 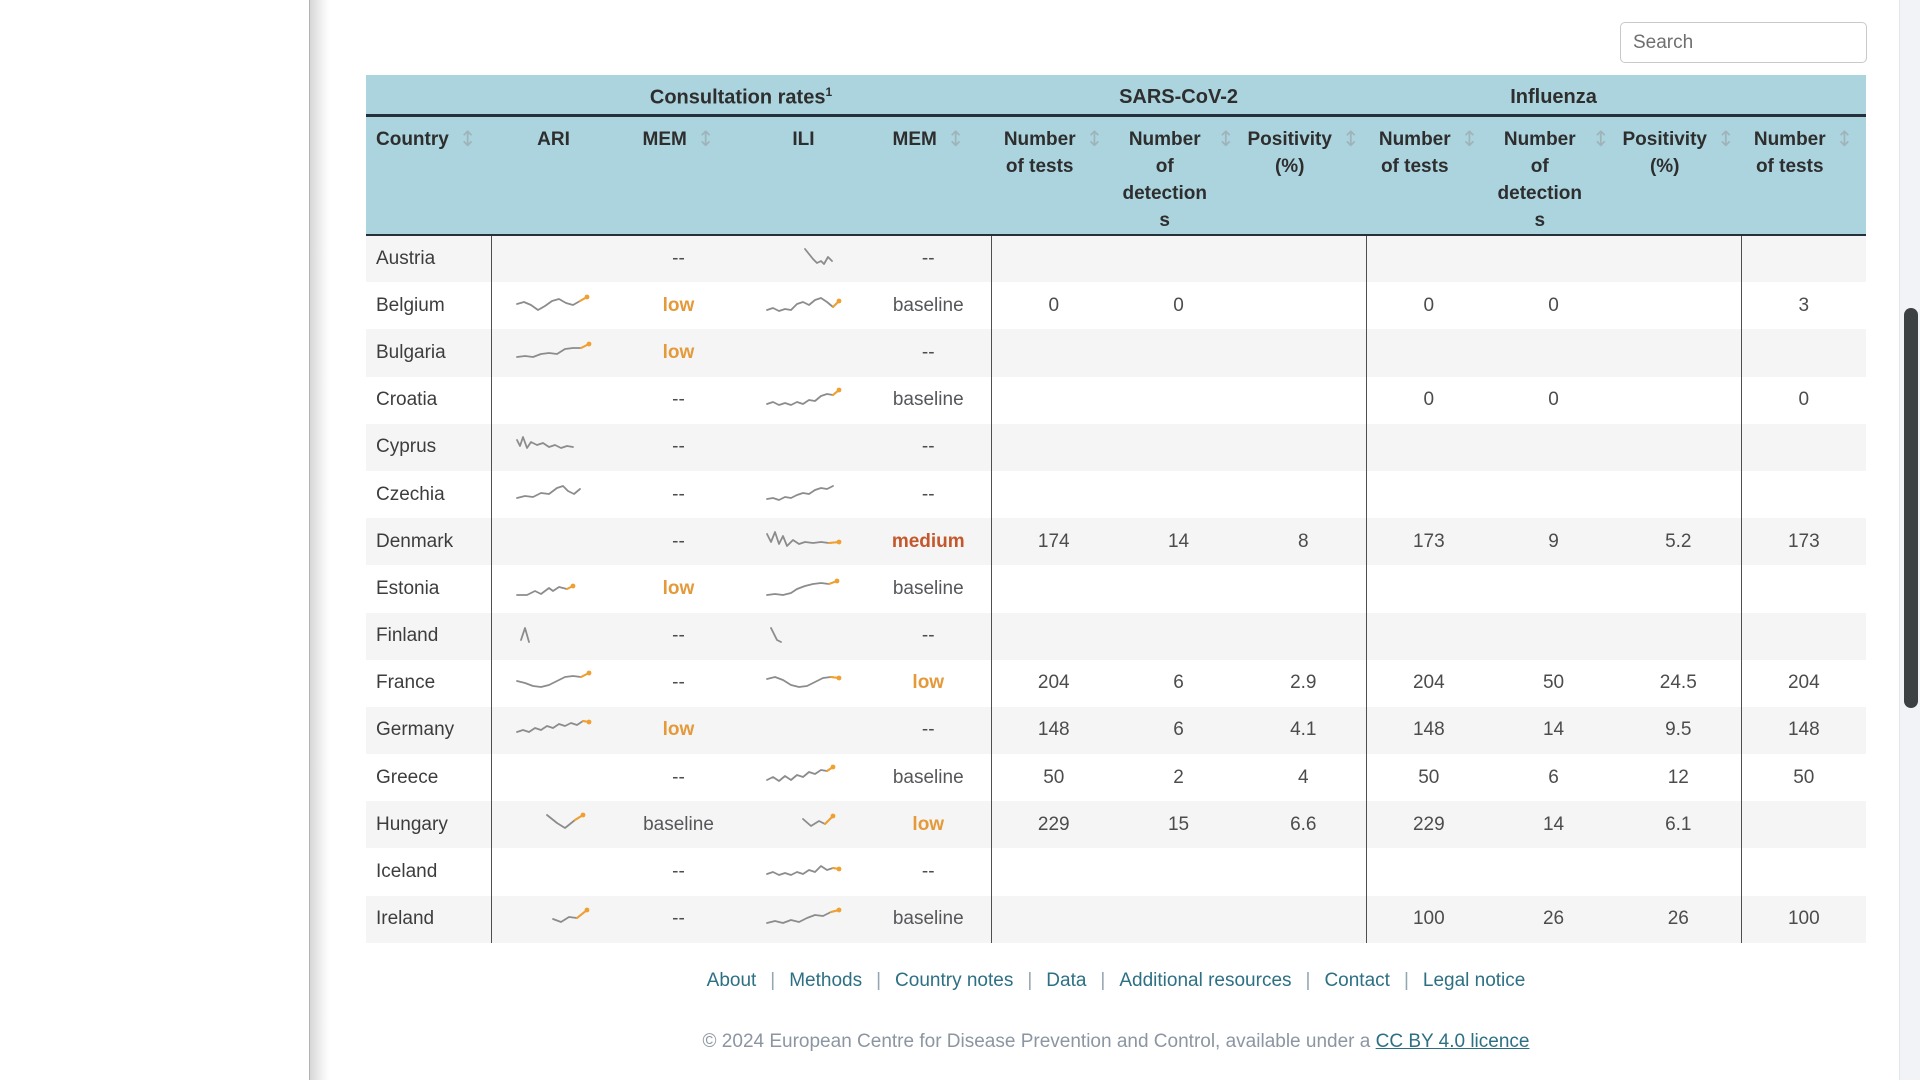 I want to click on cell-influenza-tests: 204, so click(x=1428, y=683).